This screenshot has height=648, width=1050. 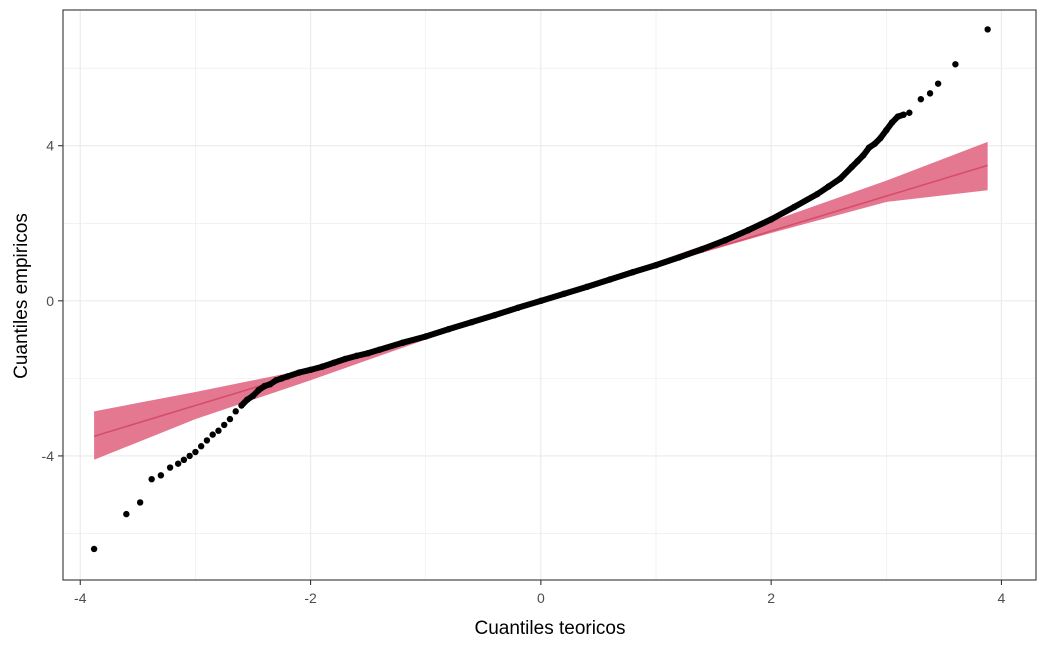 I want to click on x-tick-label: 2, so click(x=771, y=598).